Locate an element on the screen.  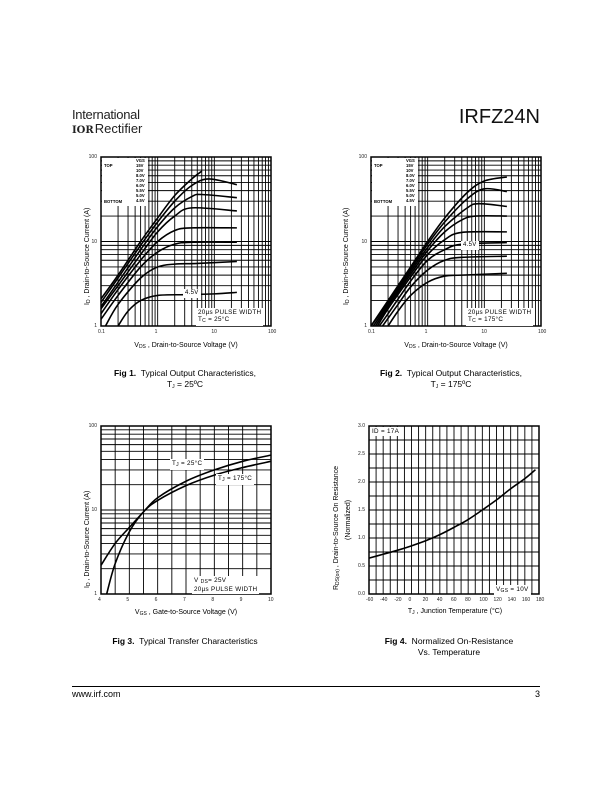
x-tick-label: 0.1 is located at coordinates (371, 332).